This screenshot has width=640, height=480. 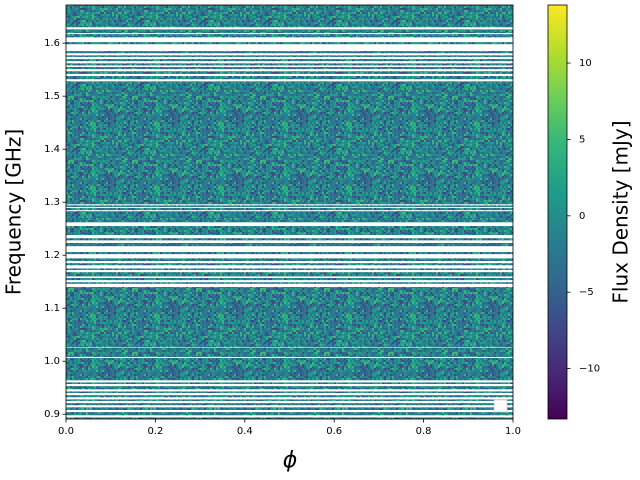 I want to click on x-tick-label: 0.8, so click(x=424, y=431).